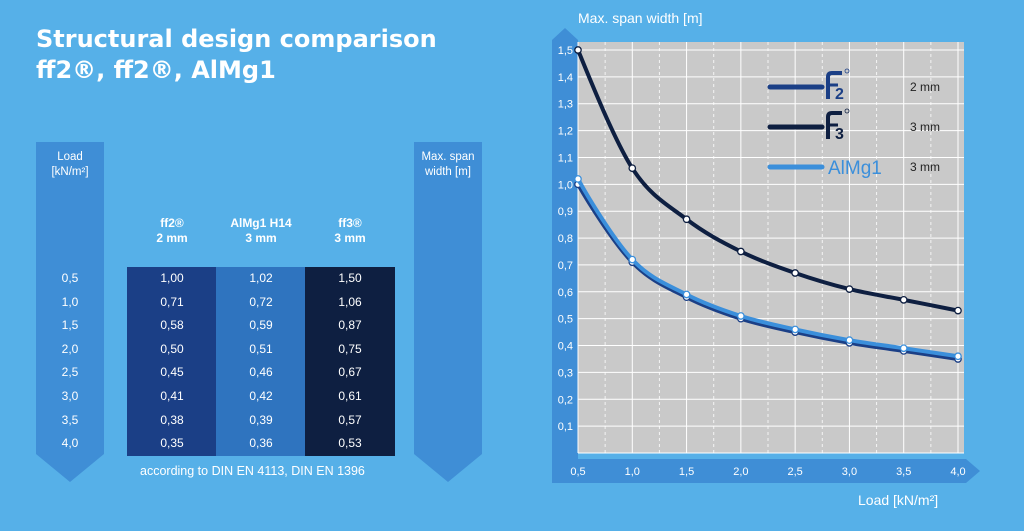 Image resolution: width=1024 pixels, height=531 pixels. I want to click on table-cell: 0,58, so click(172, 325).